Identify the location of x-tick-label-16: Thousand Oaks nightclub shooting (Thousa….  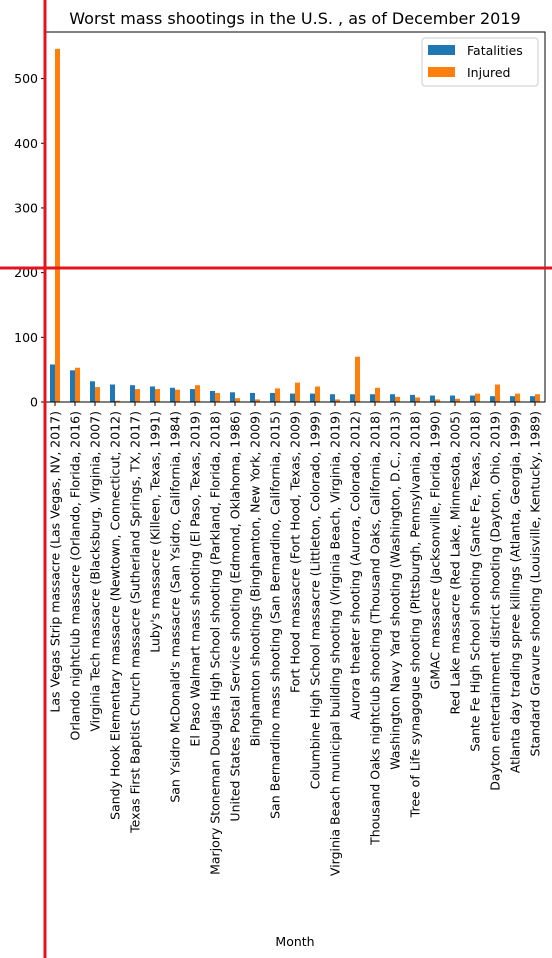
(375, 628).